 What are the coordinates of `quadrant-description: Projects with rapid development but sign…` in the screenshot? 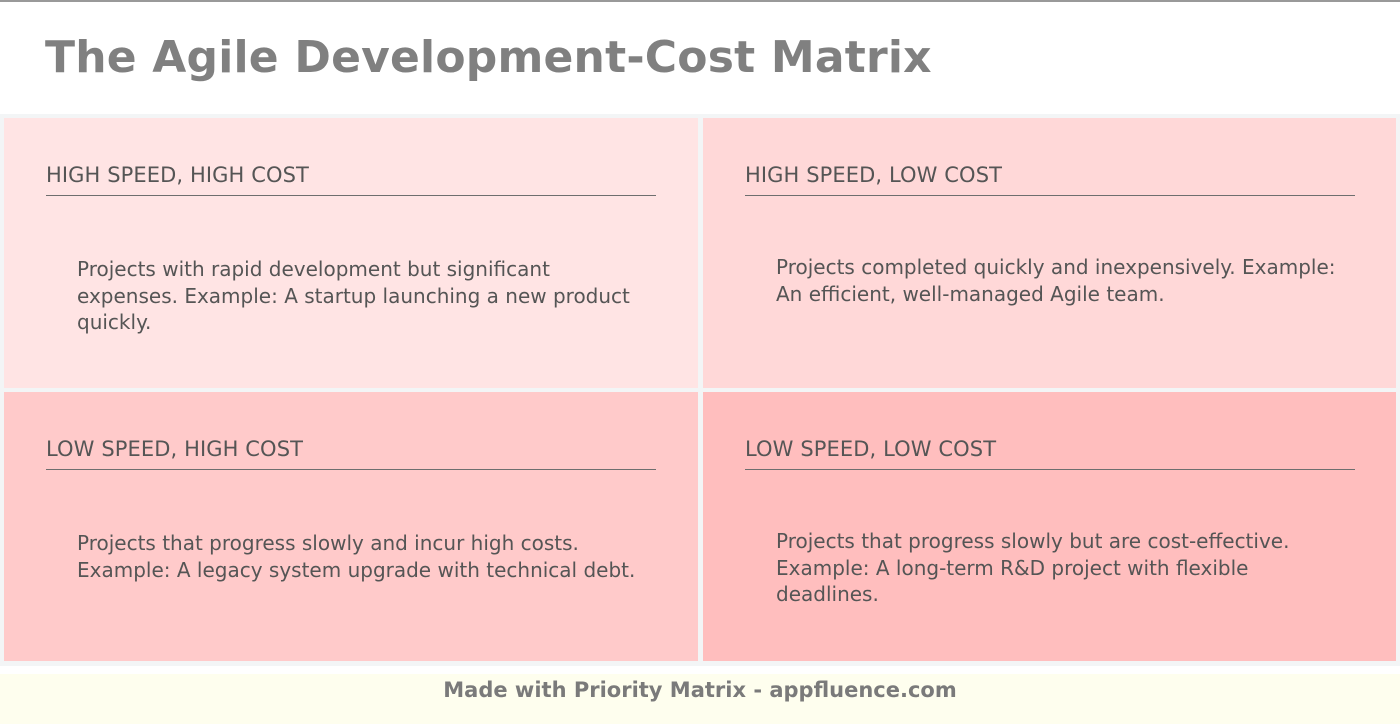 It's located at (353, 295).